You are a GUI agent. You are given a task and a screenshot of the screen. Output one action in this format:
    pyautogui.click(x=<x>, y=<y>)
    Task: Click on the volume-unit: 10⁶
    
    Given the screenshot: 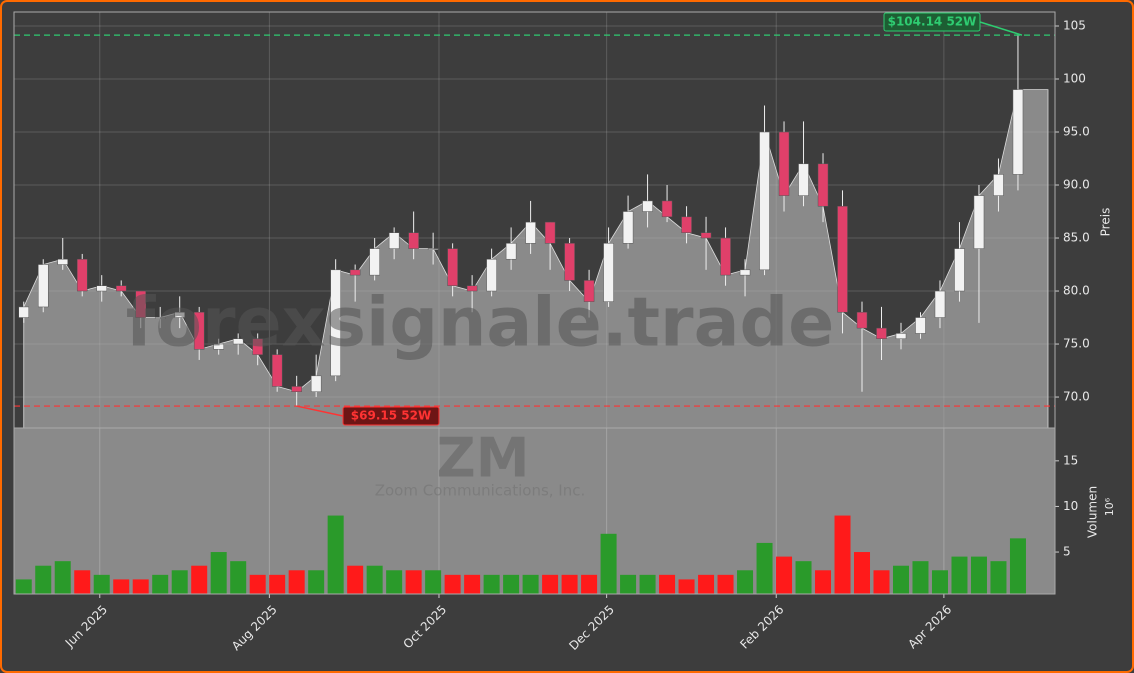 What is the action you would take?
    pyautogui.click(x=1109, y=506)
    